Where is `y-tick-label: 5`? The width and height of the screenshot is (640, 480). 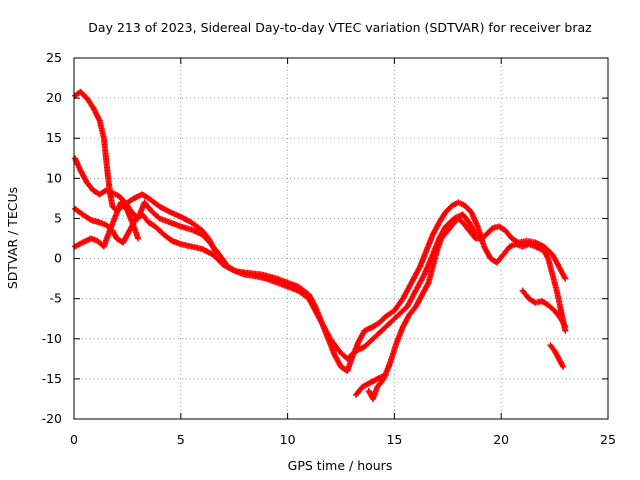 y-tick-label: 5 is located at coordinates (58, 217).